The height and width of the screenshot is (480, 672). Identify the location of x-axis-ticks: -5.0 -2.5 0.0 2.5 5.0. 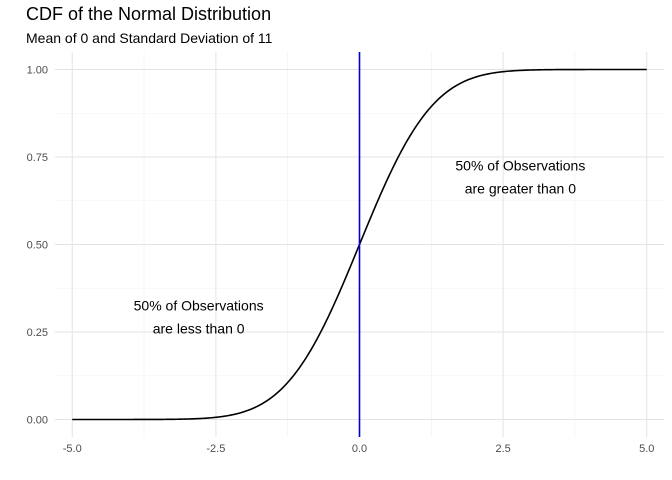
(359, 449).